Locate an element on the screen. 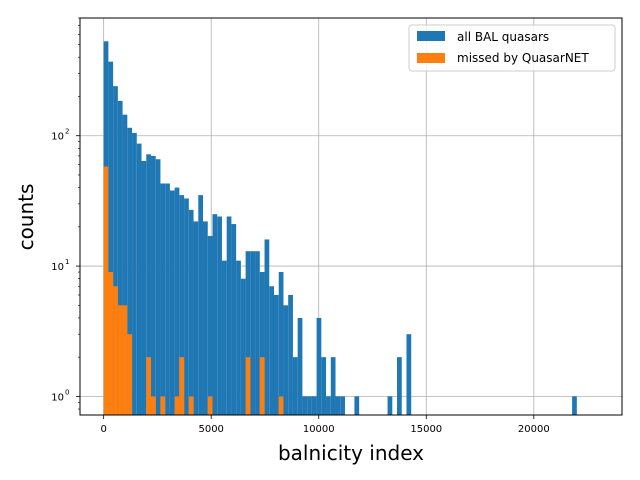  x-tick-label: 10000 is located at coordinates (319, 429).